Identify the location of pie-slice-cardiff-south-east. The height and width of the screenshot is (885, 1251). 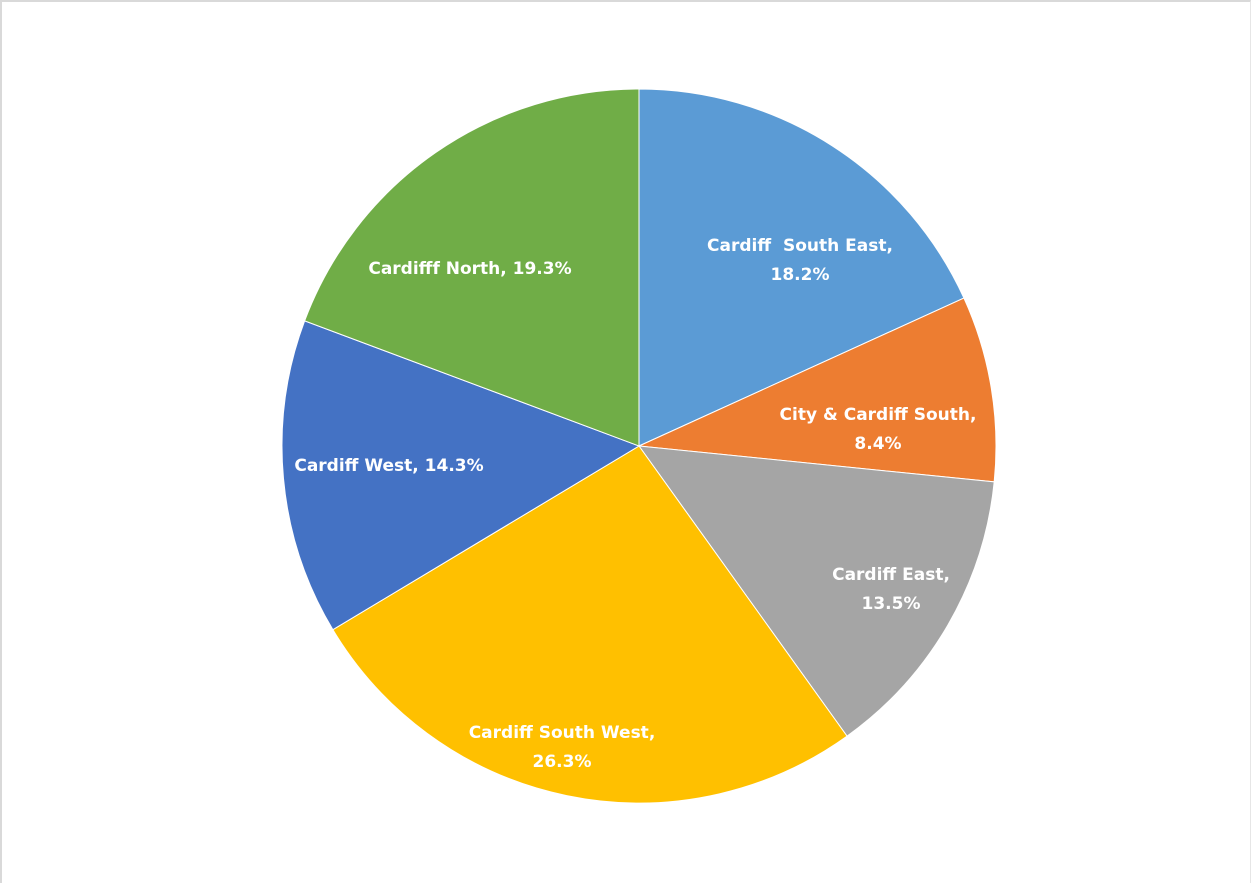
(801, 267).